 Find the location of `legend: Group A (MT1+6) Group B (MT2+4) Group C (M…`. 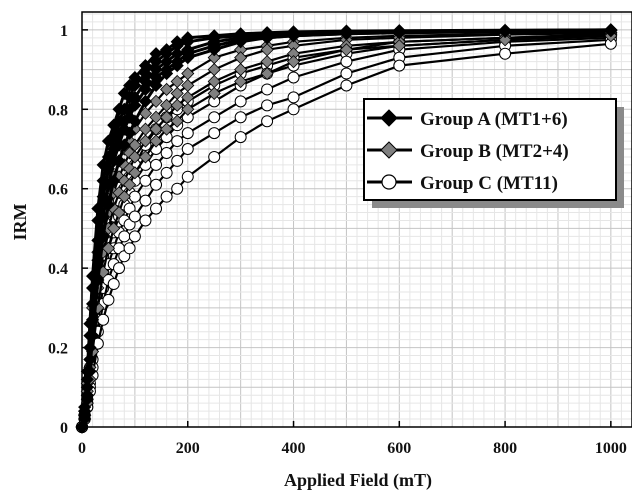

legend: Group A (MT1+6) Group B (MT2+4) Group C (M… is located at coordinates (493, 153).